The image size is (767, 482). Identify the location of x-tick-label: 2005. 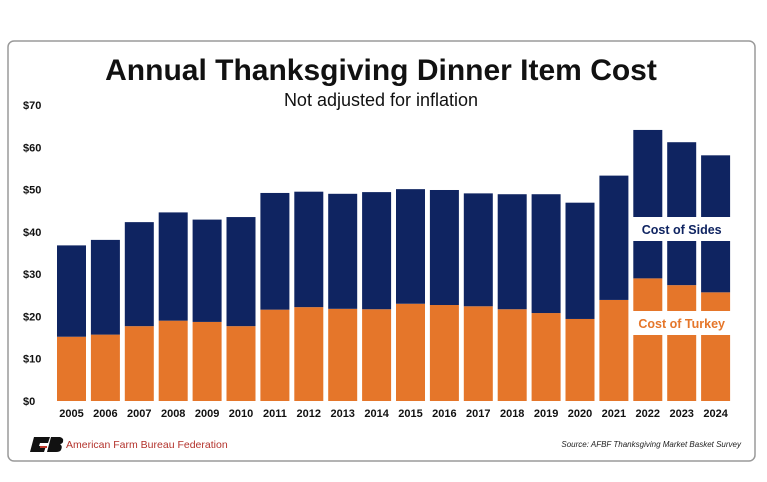
(71, 414).